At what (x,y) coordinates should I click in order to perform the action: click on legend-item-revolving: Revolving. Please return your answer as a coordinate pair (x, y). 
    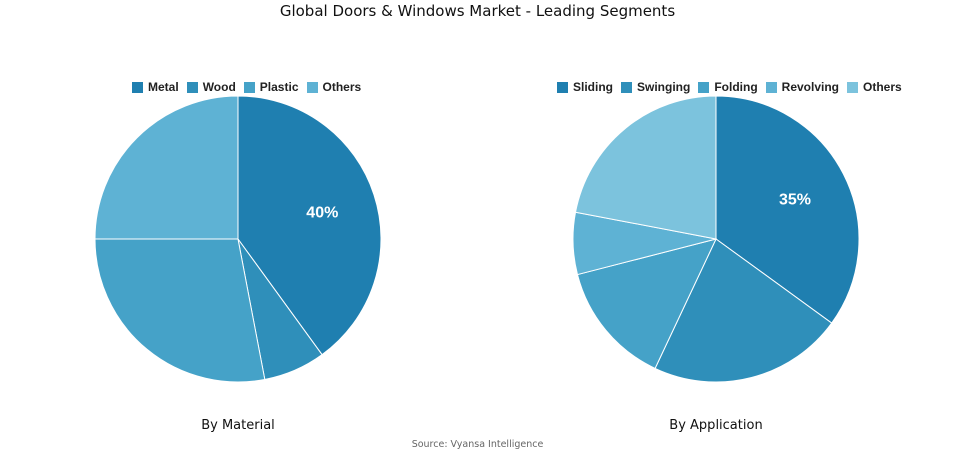
    Looking at the image, I should click on (802, 87).